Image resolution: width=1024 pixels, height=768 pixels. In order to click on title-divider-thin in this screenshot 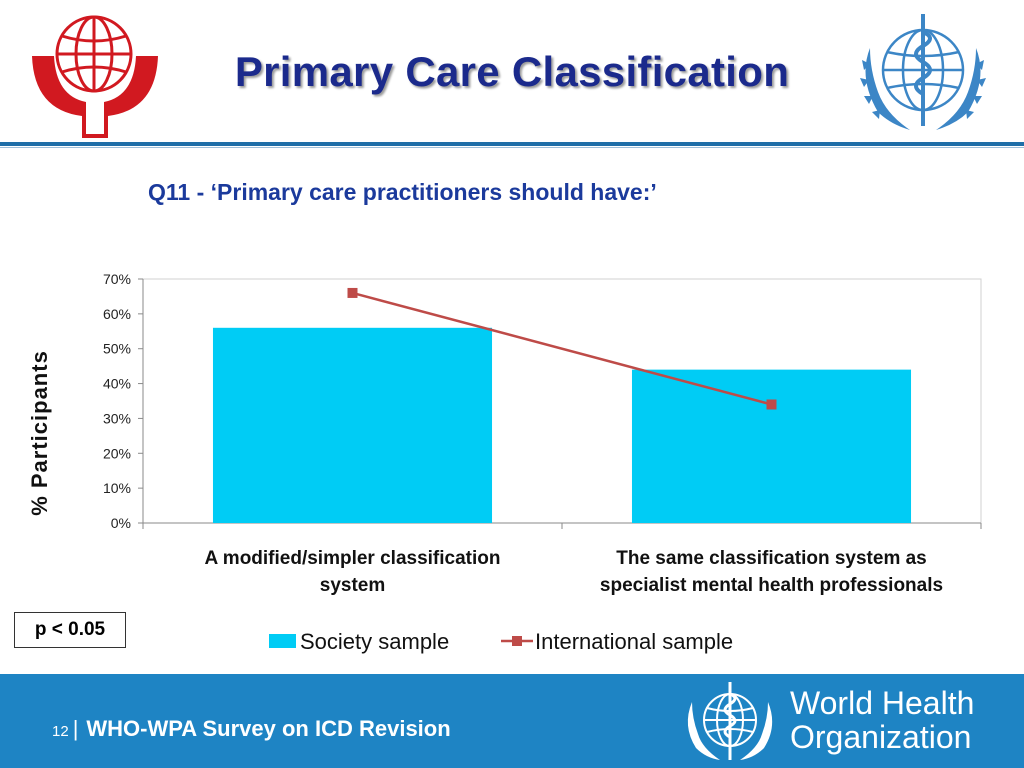, I will do `click(512, 147)`.